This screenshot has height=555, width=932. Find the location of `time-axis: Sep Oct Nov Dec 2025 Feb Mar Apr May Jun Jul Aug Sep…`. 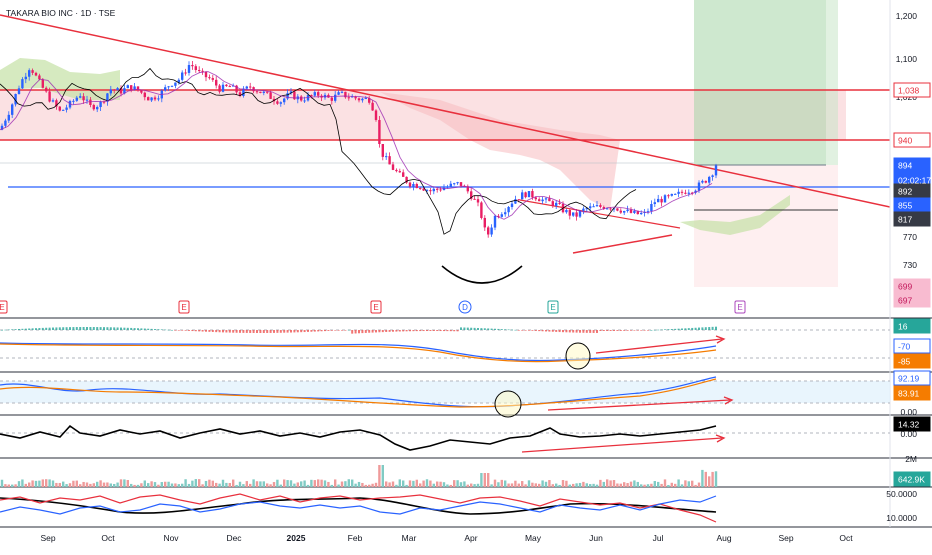

time-axis: Sep Oct Nov Dec 2025 Feb Mar Apr May Jun Jul Aug Sep… is located at coordinates (446, 538).